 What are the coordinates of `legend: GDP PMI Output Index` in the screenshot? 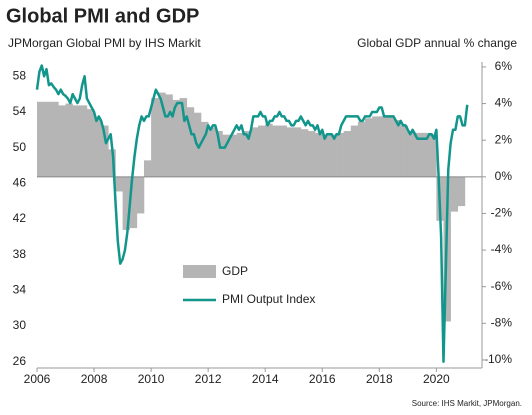 It's located at (249, 285).